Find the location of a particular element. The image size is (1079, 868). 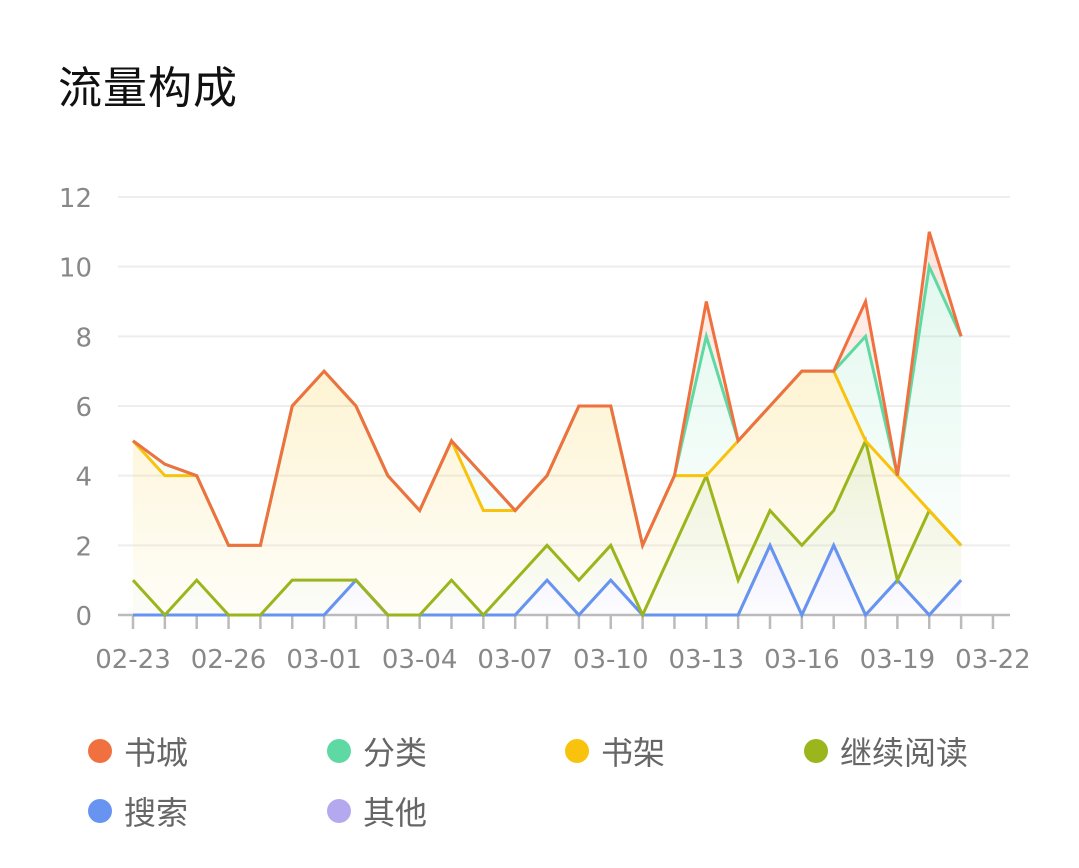

legend-item: 搜索 is located at coordinates (138, 811).